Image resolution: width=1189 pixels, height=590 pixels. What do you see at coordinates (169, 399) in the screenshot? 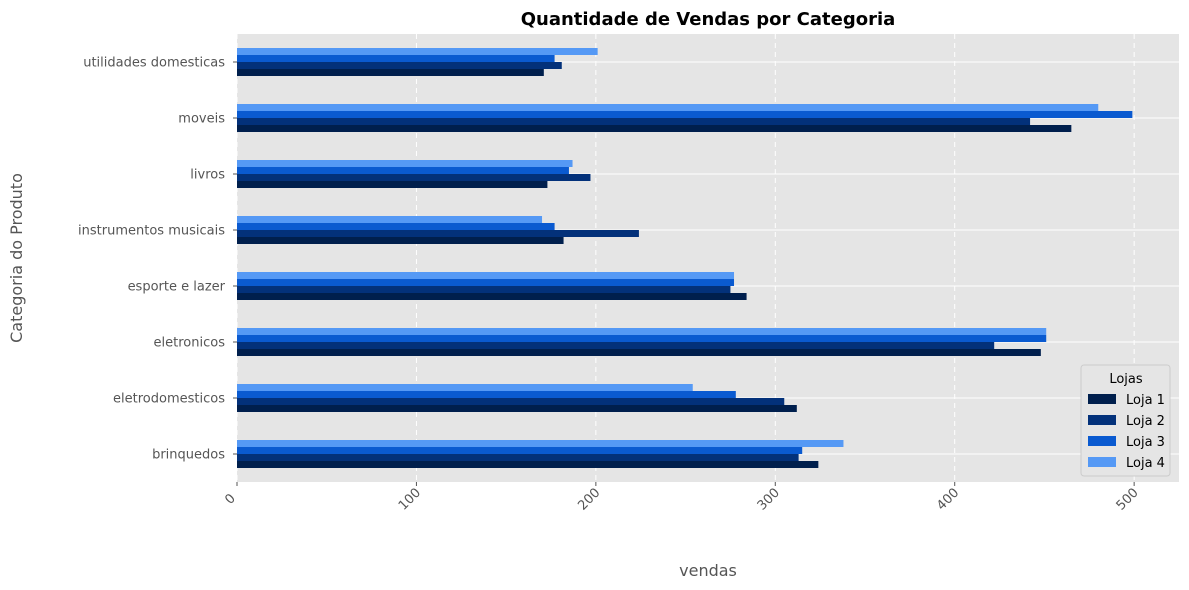
I see `y-tick-label: eletrodomesticos` at bounding box center [169, 399].